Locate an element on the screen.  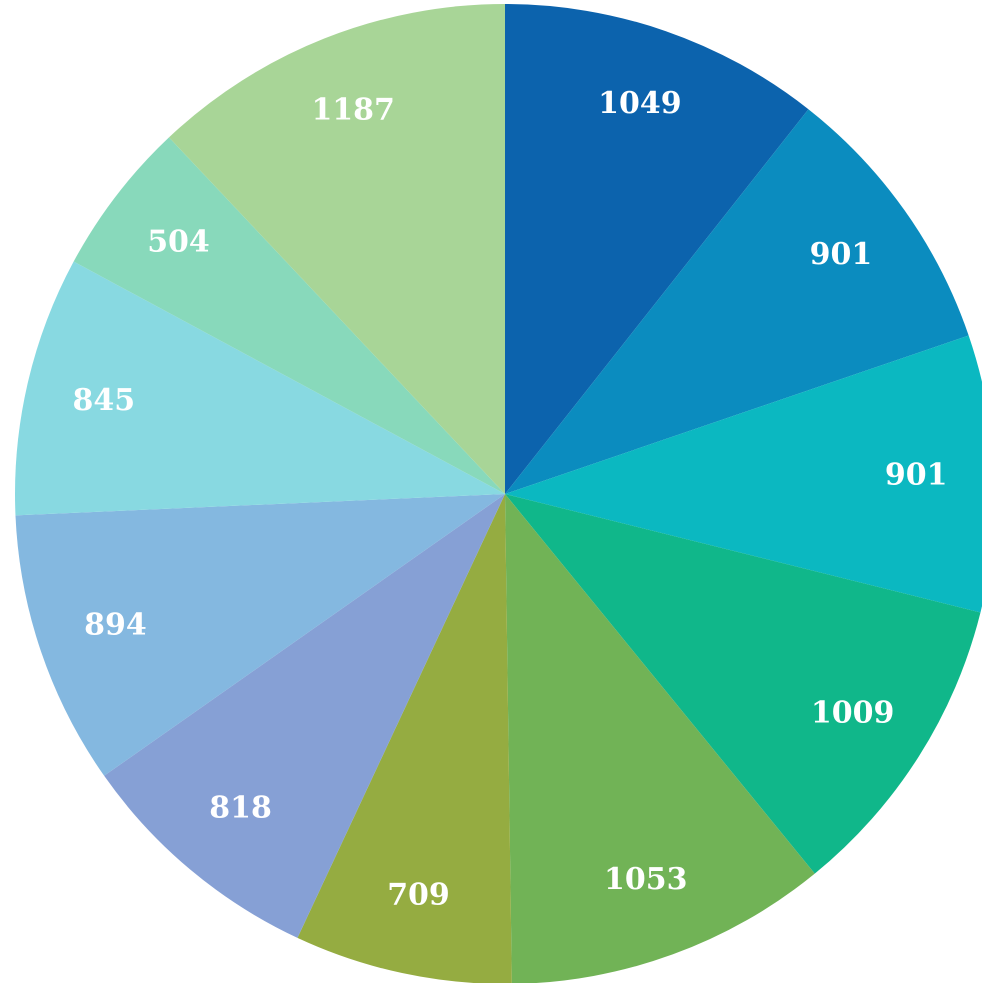
pie-slice-label-7: 818 is located at coordinates (240, 807).